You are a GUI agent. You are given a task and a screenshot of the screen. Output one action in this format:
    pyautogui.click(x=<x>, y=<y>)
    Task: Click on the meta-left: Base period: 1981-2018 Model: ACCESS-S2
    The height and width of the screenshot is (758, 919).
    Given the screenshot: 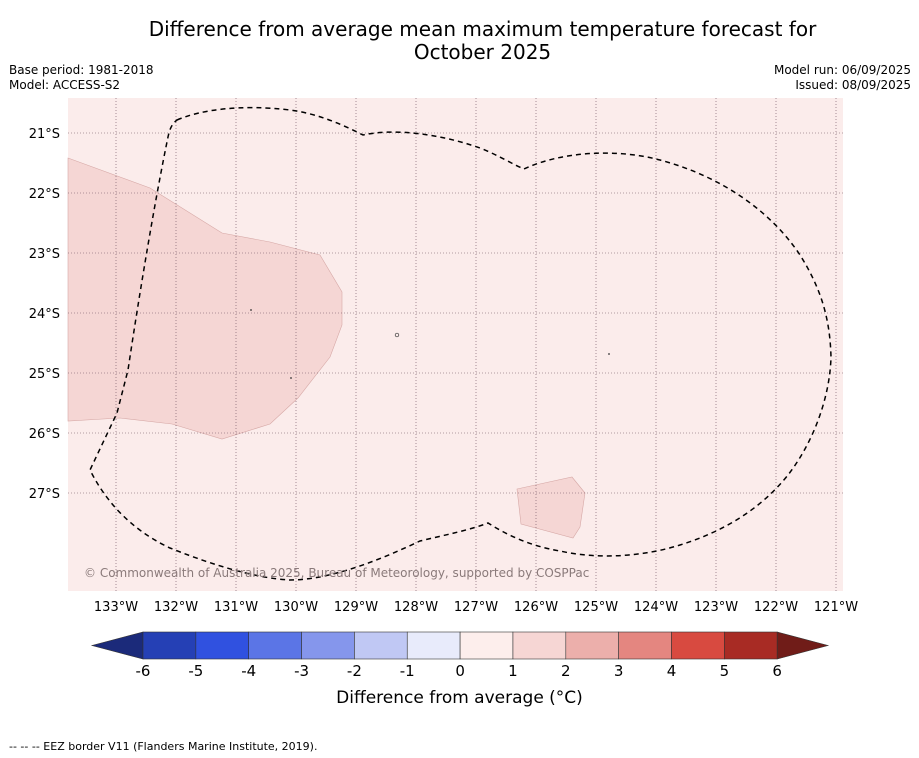 What is the action you would take?
    pyautogui.click(x=81, y=78)
    